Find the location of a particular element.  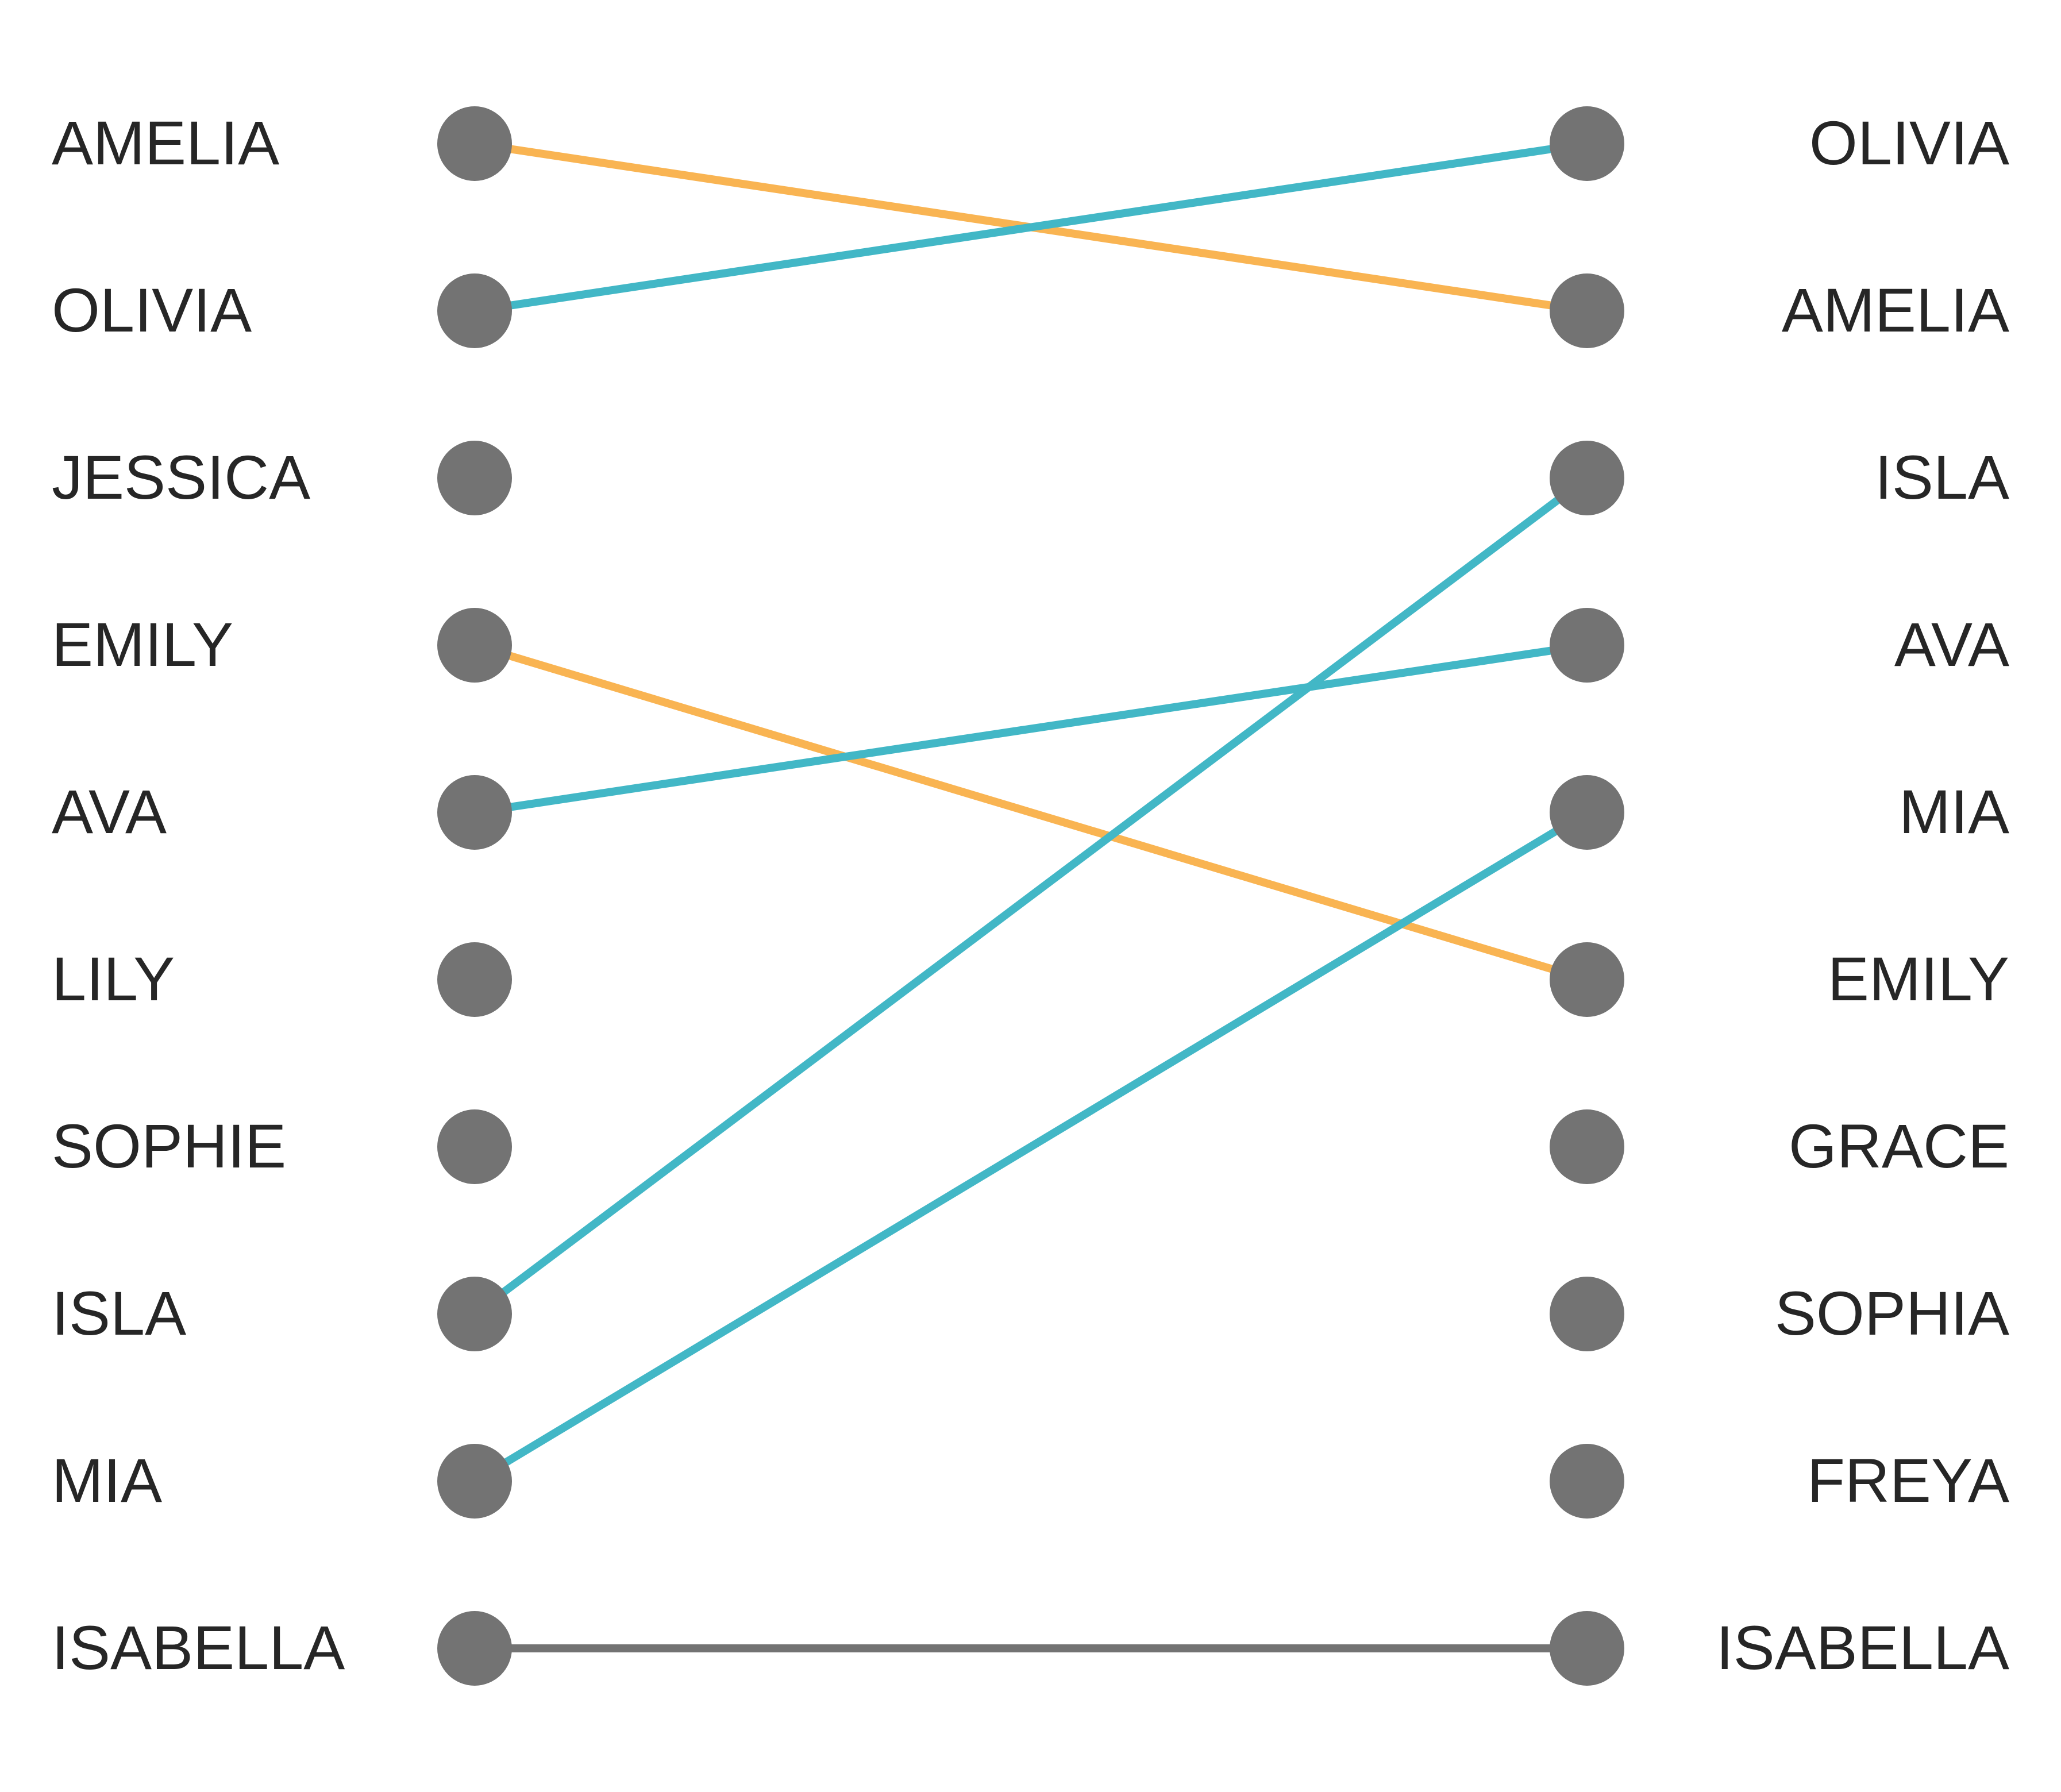

left-dot-mia is located at coordinates (475, 1481).